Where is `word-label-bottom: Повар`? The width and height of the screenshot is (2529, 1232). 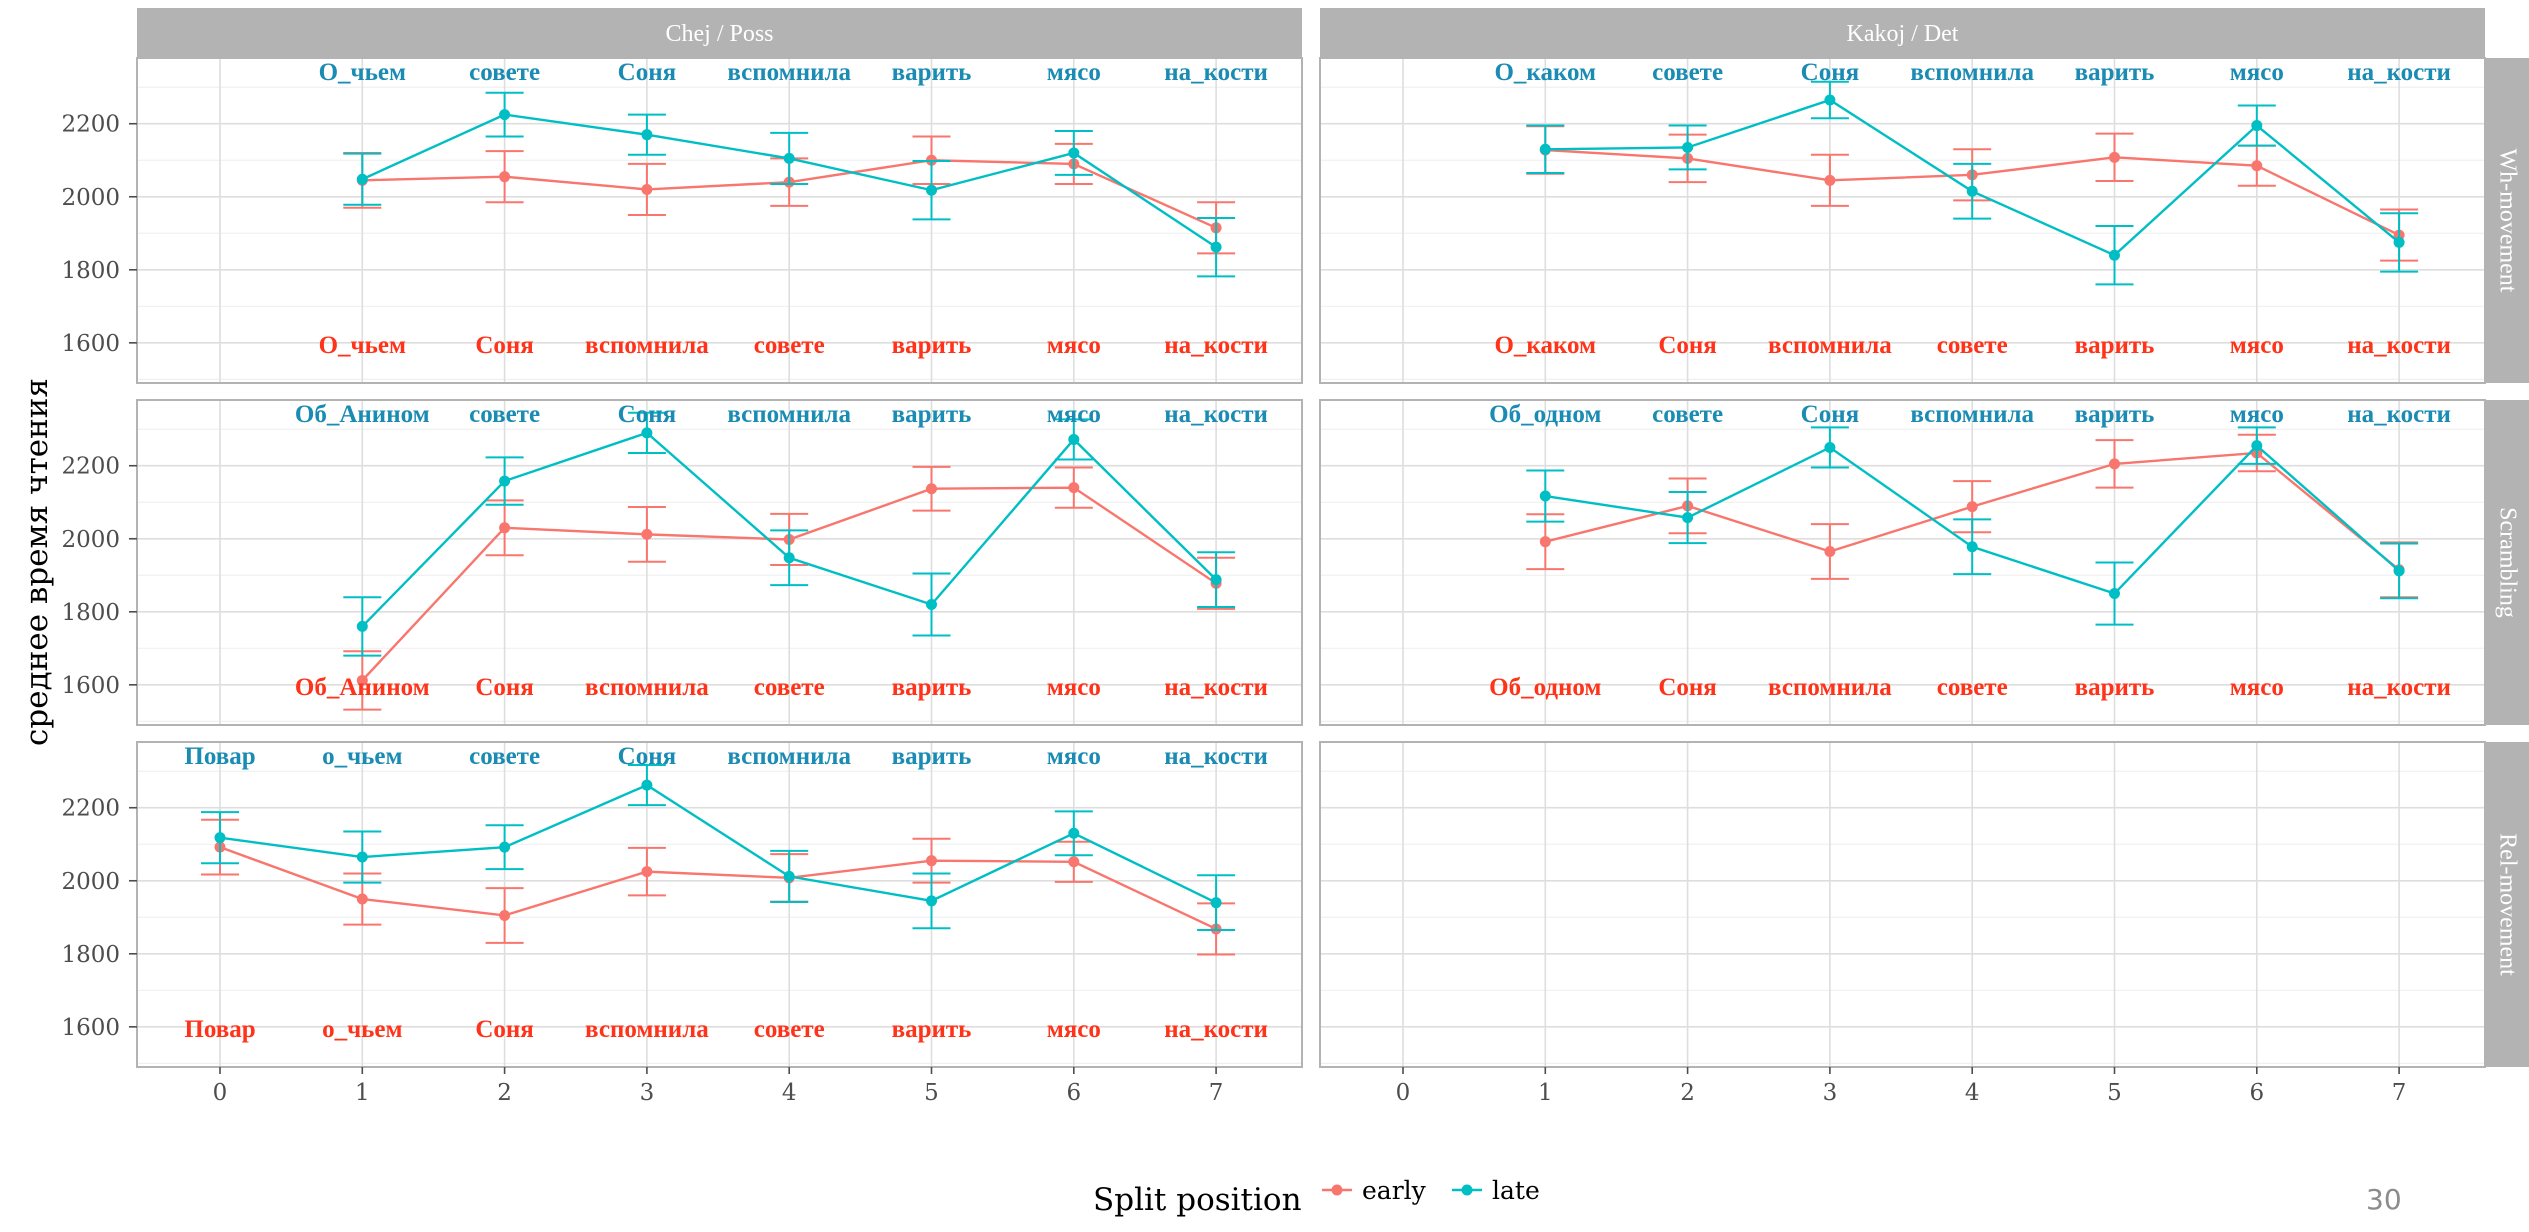
word-label-bottom: Повар is located at coordinates (219, 1029).